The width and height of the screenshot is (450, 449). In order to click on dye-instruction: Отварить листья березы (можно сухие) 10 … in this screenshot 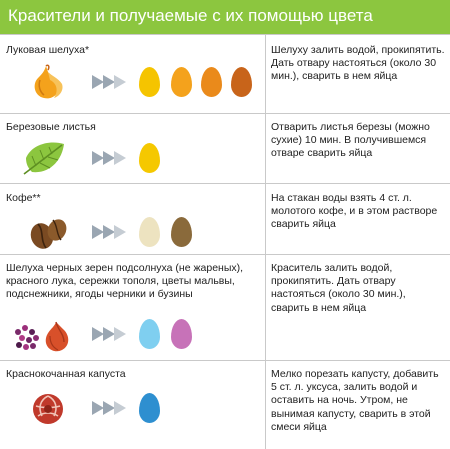, I will do `click(350, 140)`.